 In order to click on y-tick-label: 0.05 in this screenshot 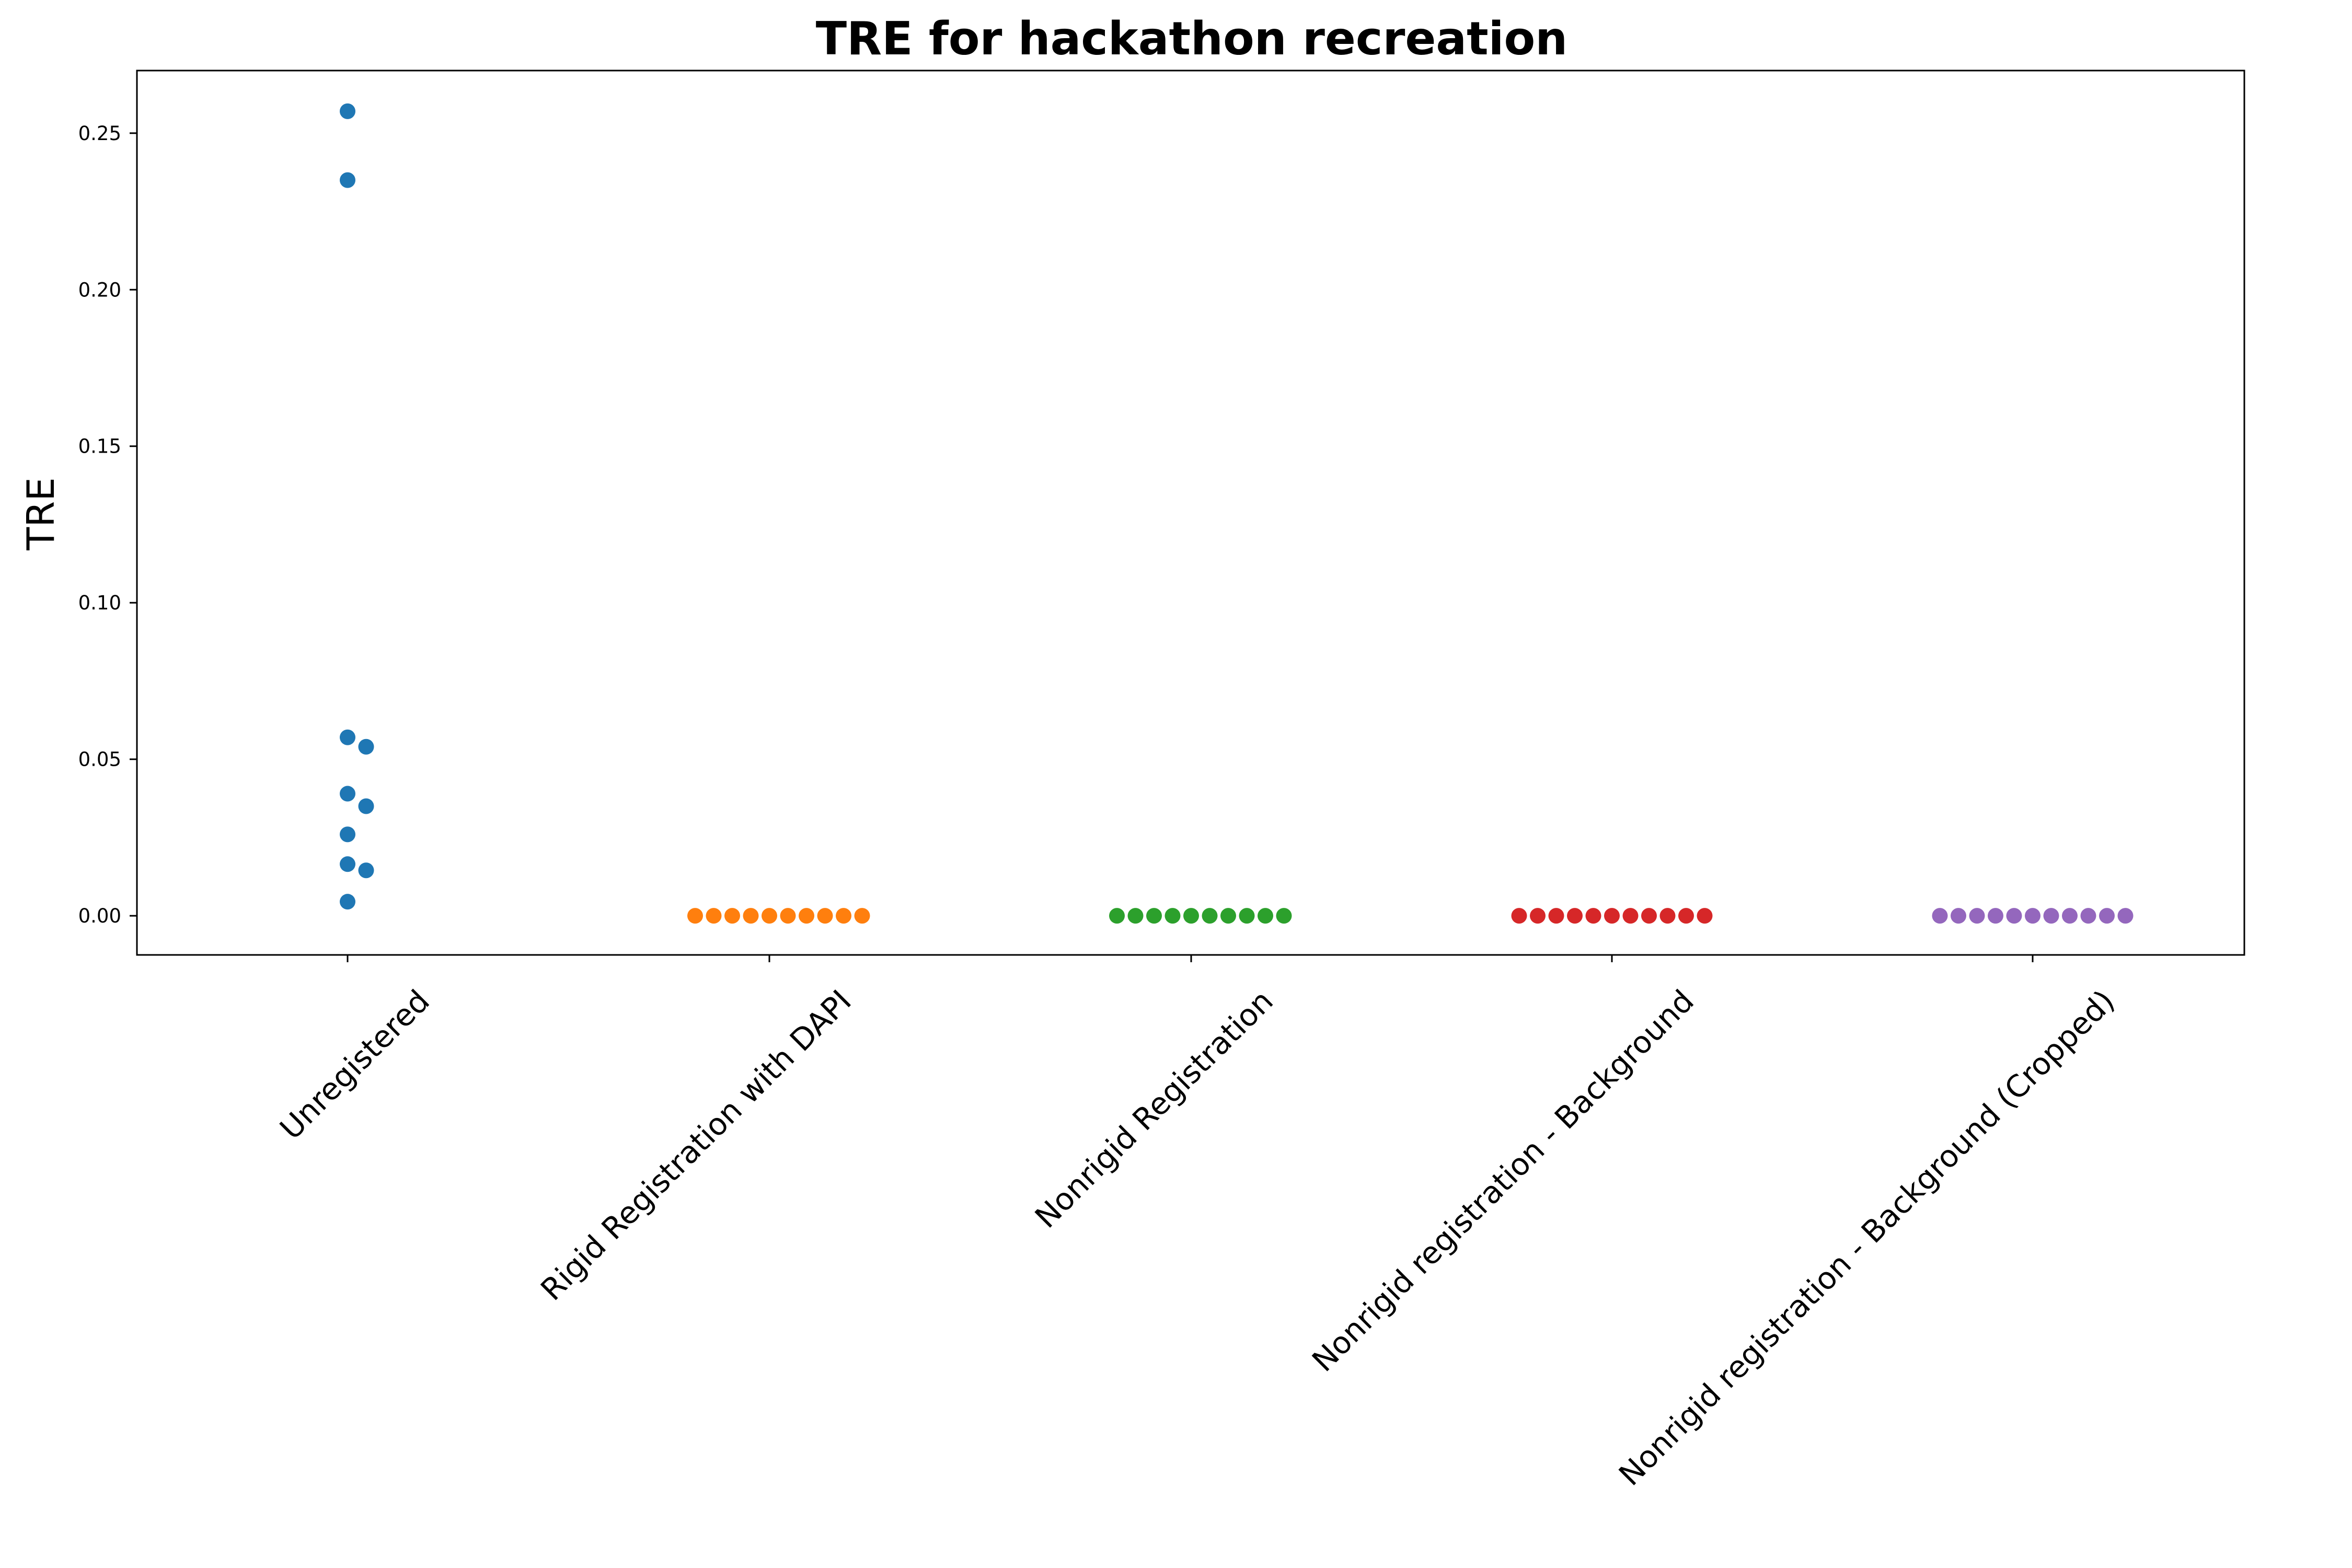, I will do `click(99, 759)`.